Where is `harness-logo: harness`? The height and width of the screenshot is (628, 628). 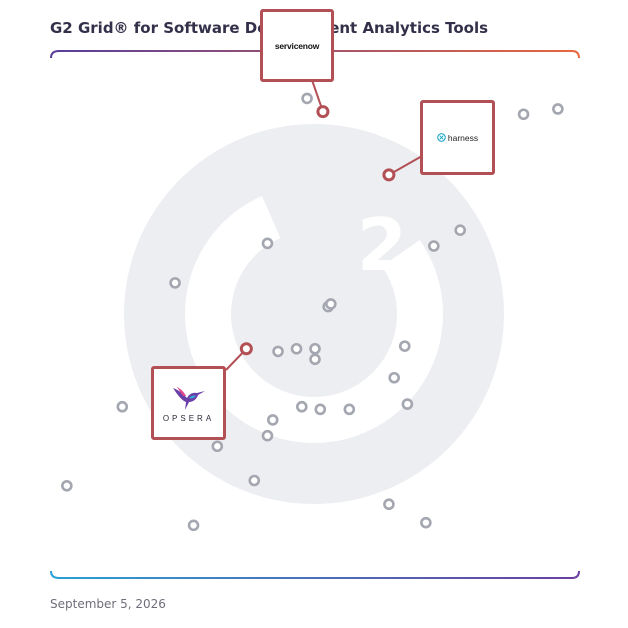
harness-logo: harness is located at coordinates (463, 137).